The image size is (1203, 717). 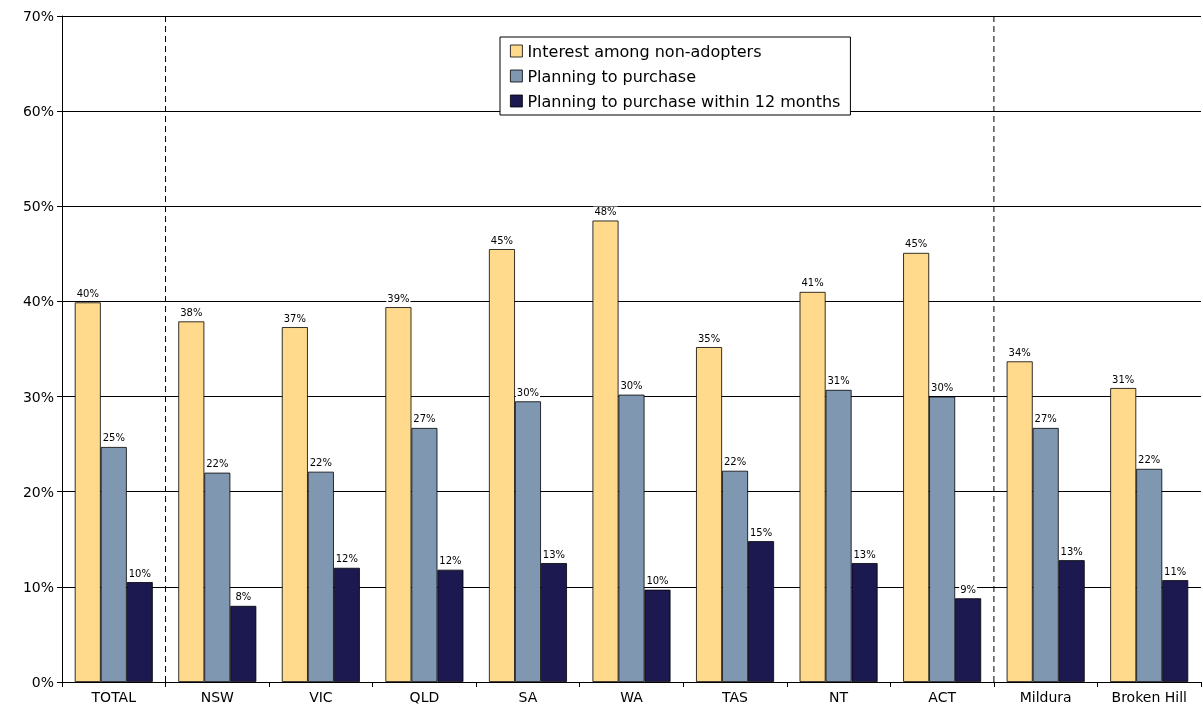 I want to click on data-label: 35%, so click(x=709, y=338).